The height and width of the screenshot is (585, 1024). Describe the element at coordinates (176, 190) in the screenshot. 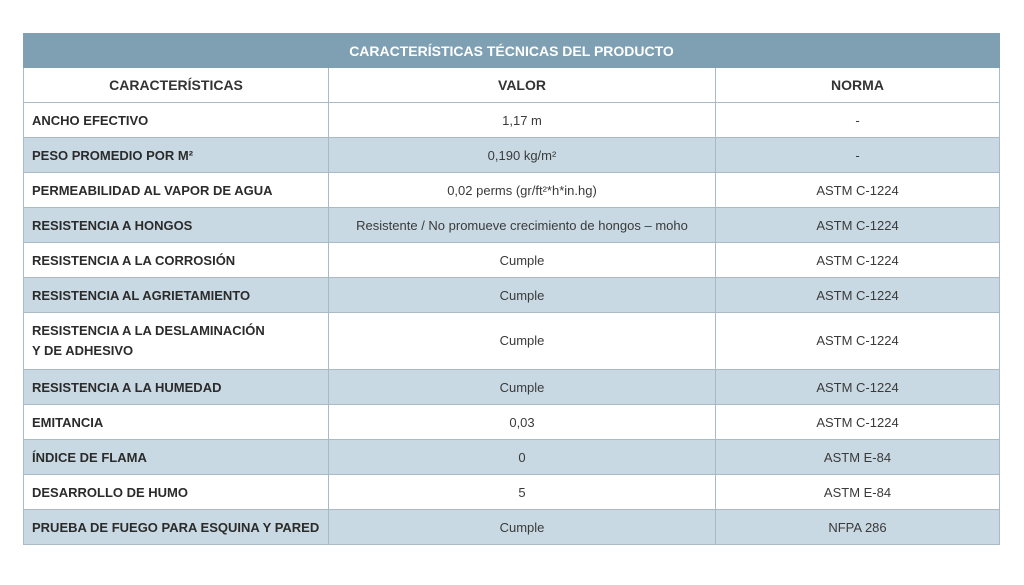

I see `row-characteristic: PERMEABILIDAD AL VAPOR DE AGUA` at that location.